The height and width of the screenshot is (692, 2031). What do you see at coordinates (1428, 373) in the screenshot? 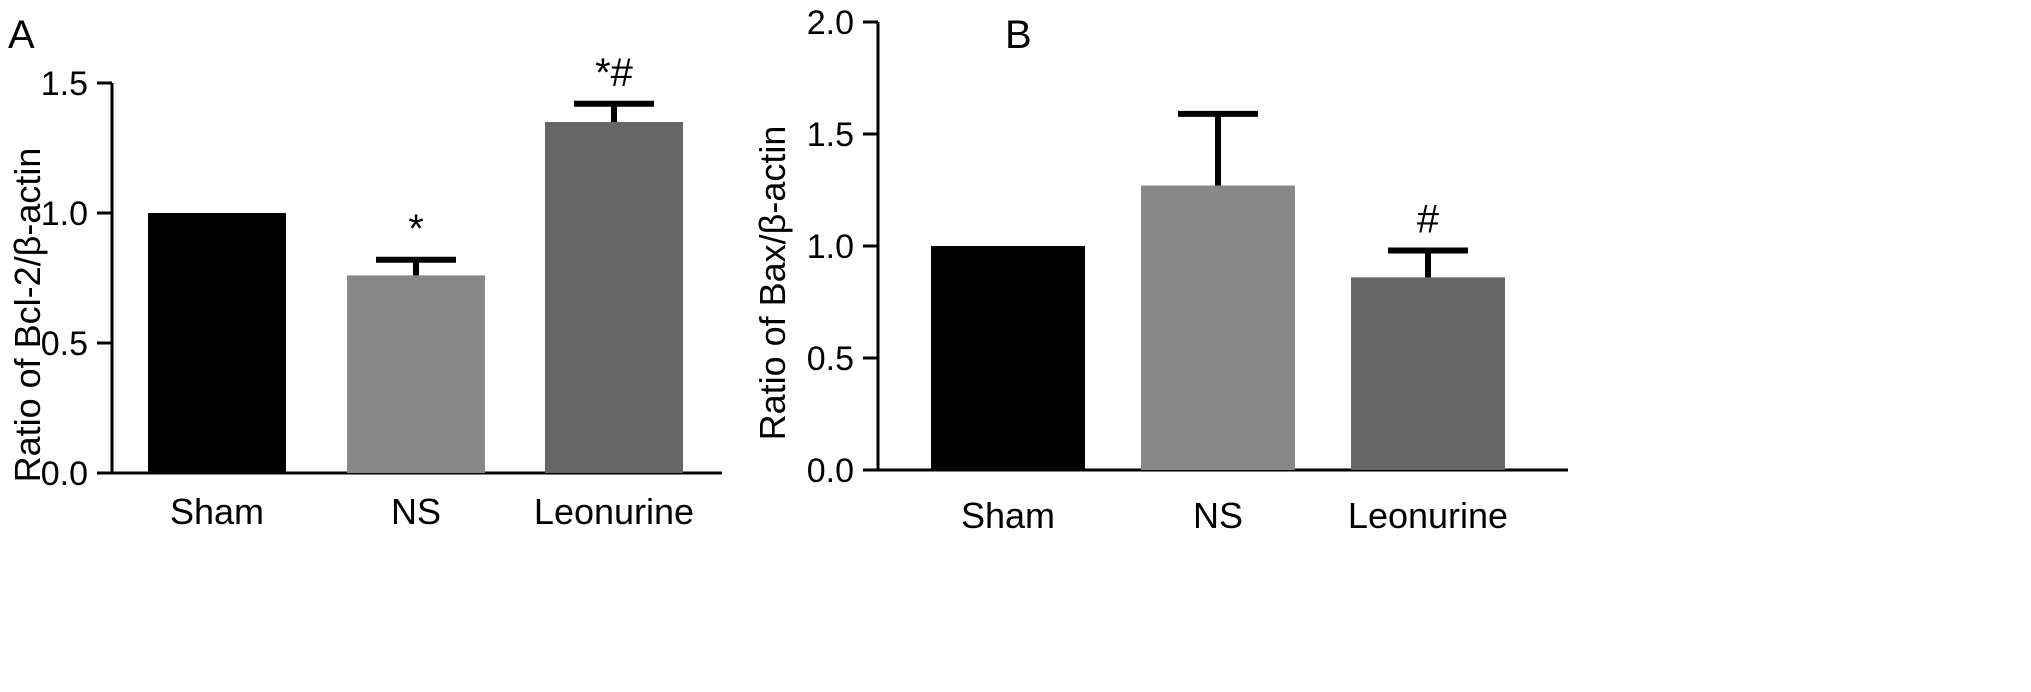
I see `panel-b-bar-leonurine` at bounding box center [1428, 373].